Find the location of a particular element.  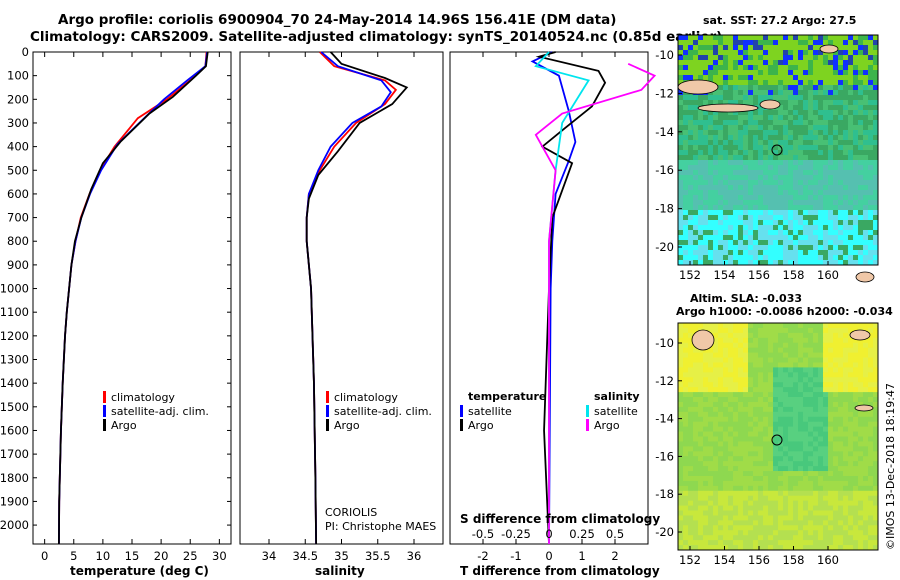

sst-map-frame is located at coordinates (778, 150).